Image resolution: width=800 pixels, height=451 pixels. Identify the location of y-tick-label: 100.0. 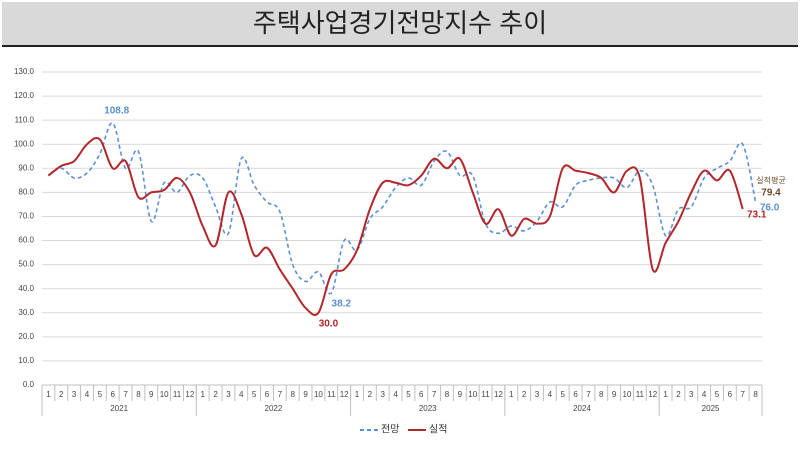
(24, 143).